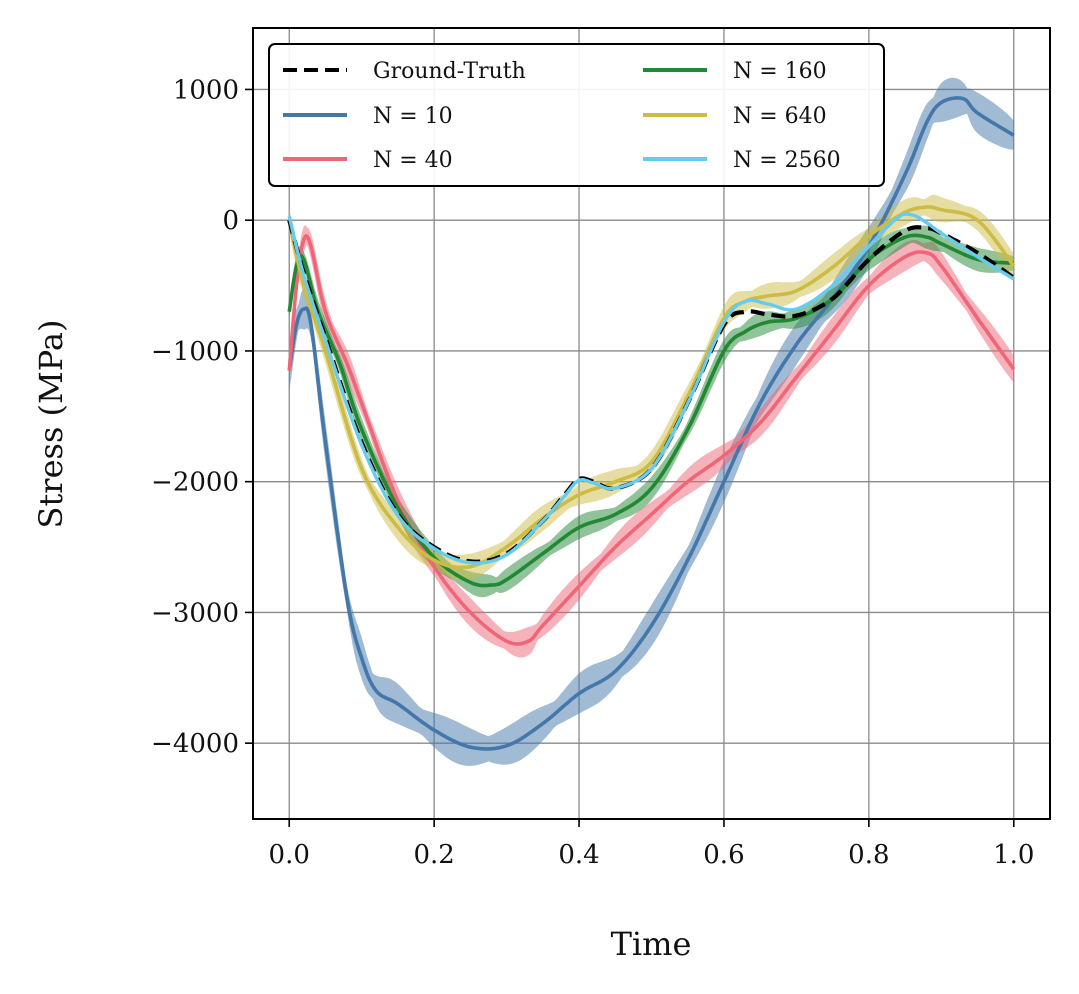  What do you see at coordinates (195, 744) in the screenshot?
I see `y-tick-label: −4000` at bounding box center [195, 744].